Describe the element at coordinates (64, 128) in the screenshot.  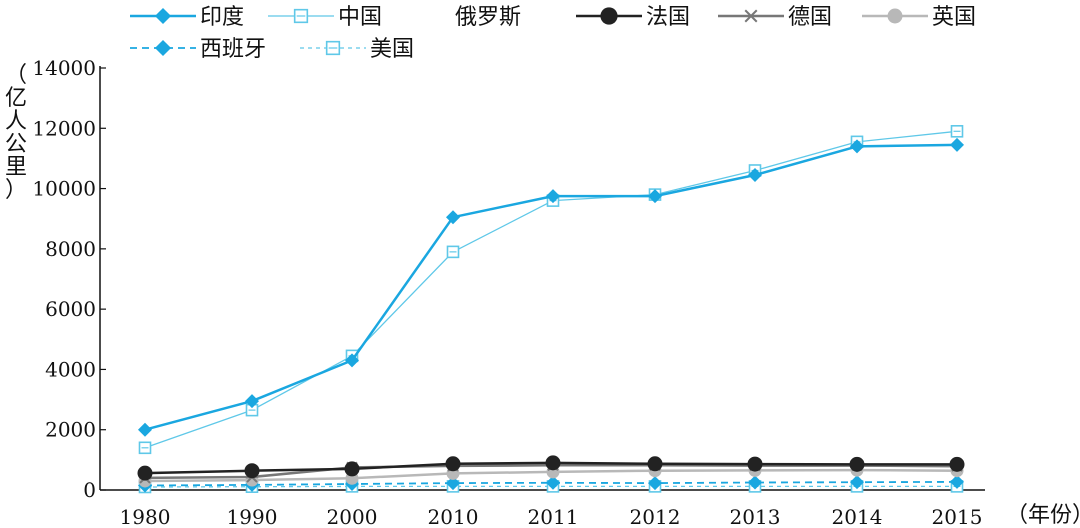
I see `y-tick-label: 12000` at that location.